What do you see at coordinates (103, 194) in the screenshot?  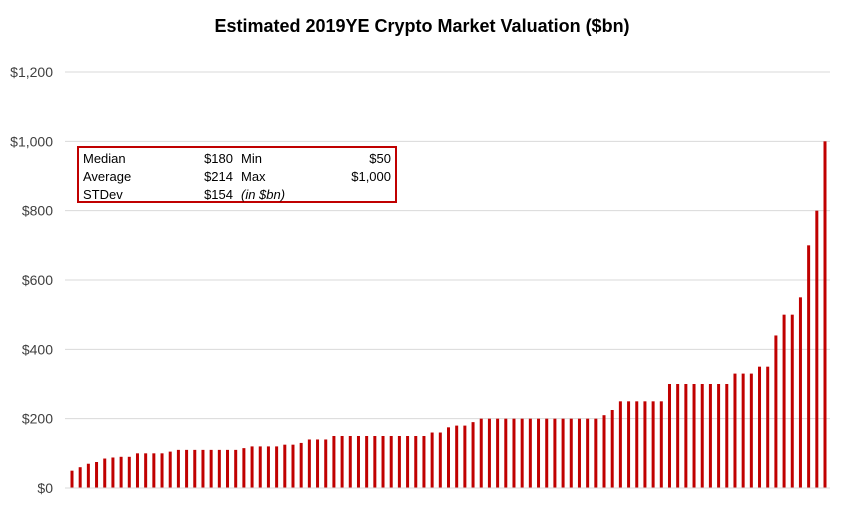 I see `stdev-label: STDev` at bounding box center [103, 194].